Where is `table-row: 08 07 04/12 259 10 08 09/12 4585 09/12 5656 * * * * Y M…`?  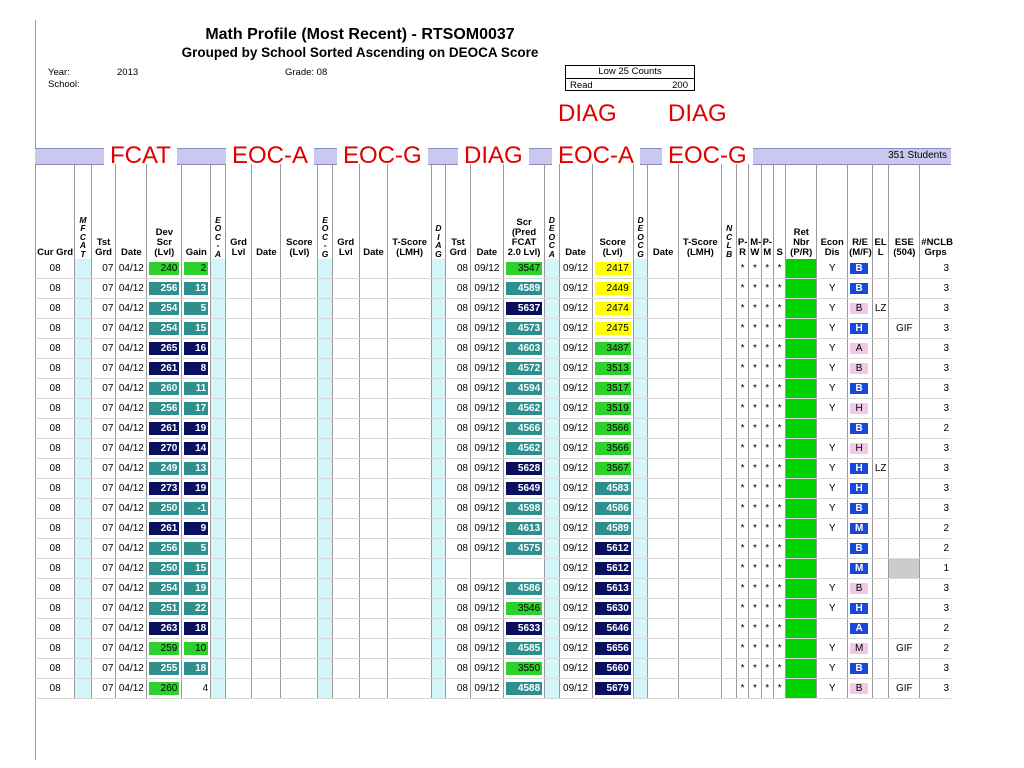
table-row: 08 07 04/12 259 10 08 09/12 4585 09/12 5656 * * * * Y M… is located at coordinates (492, 648).